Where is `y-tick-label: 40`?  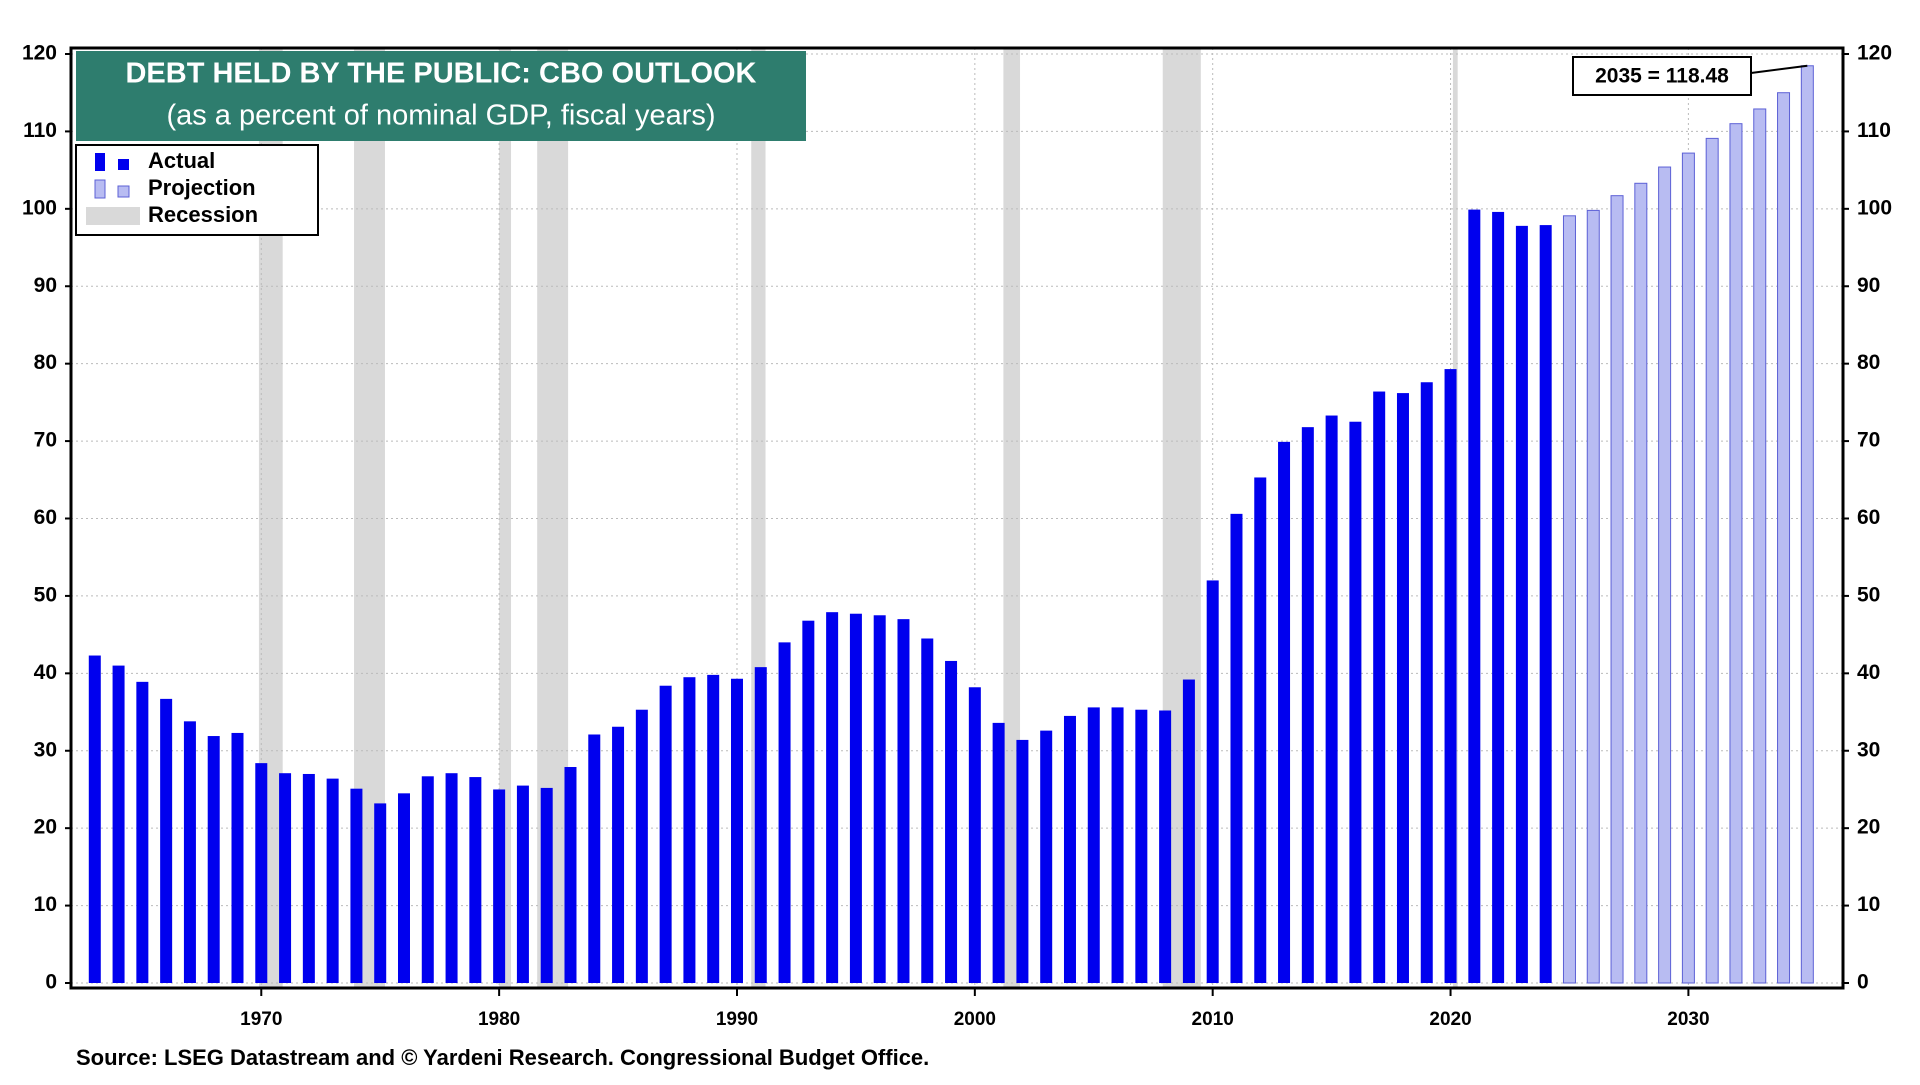
y-tick-label: 40 is located at coordinates (45, 672).